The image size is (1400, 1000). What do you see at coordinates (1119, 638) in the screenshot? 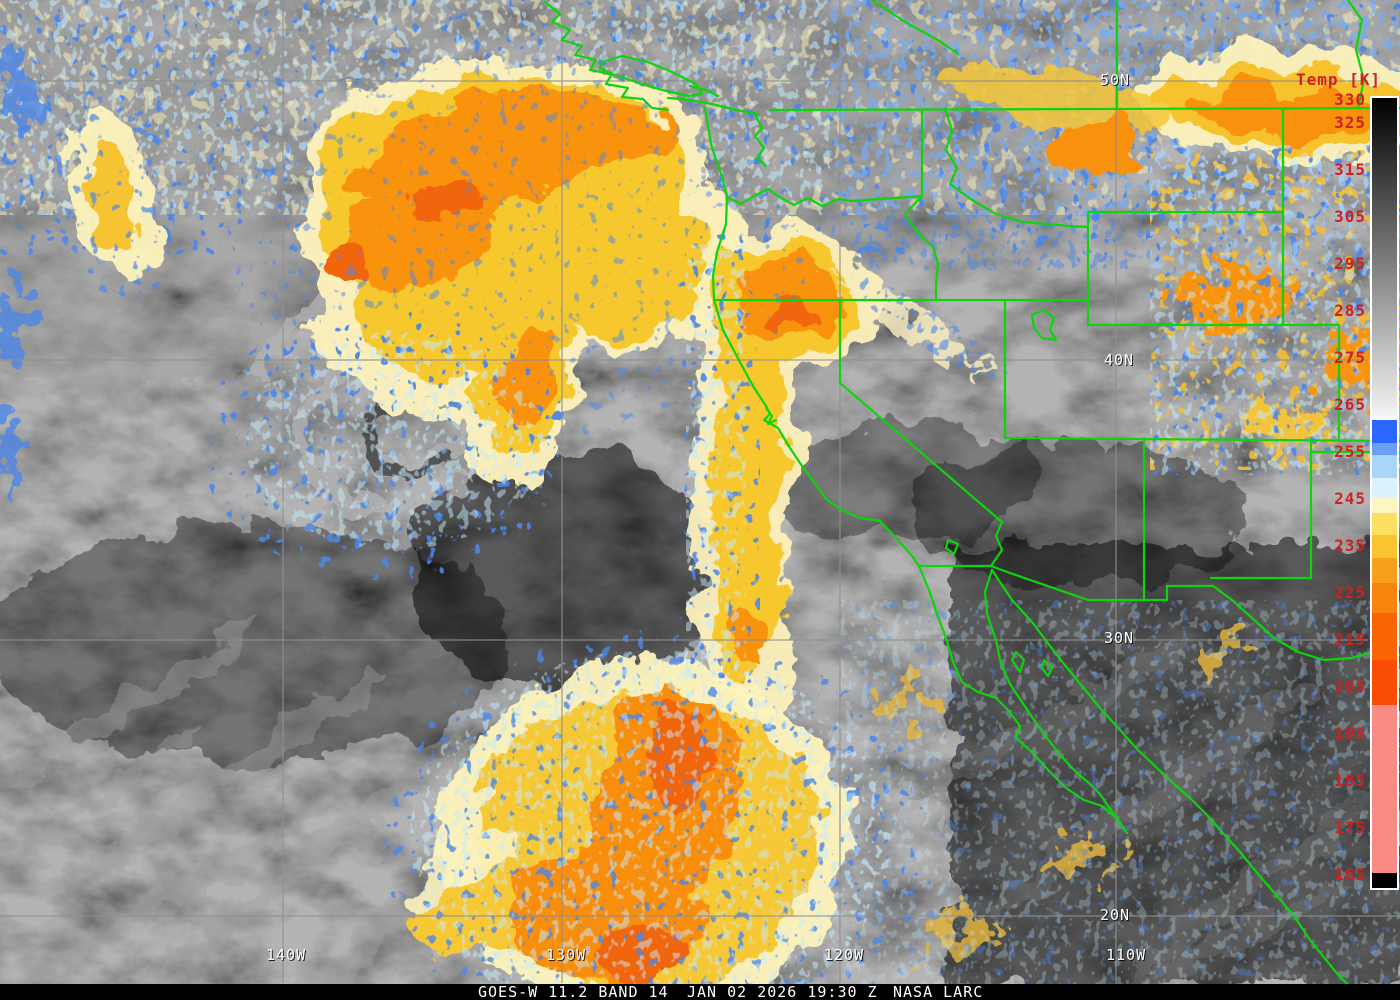
I see `lat-label-30n: 30N` at bounding box center [1119, 638].